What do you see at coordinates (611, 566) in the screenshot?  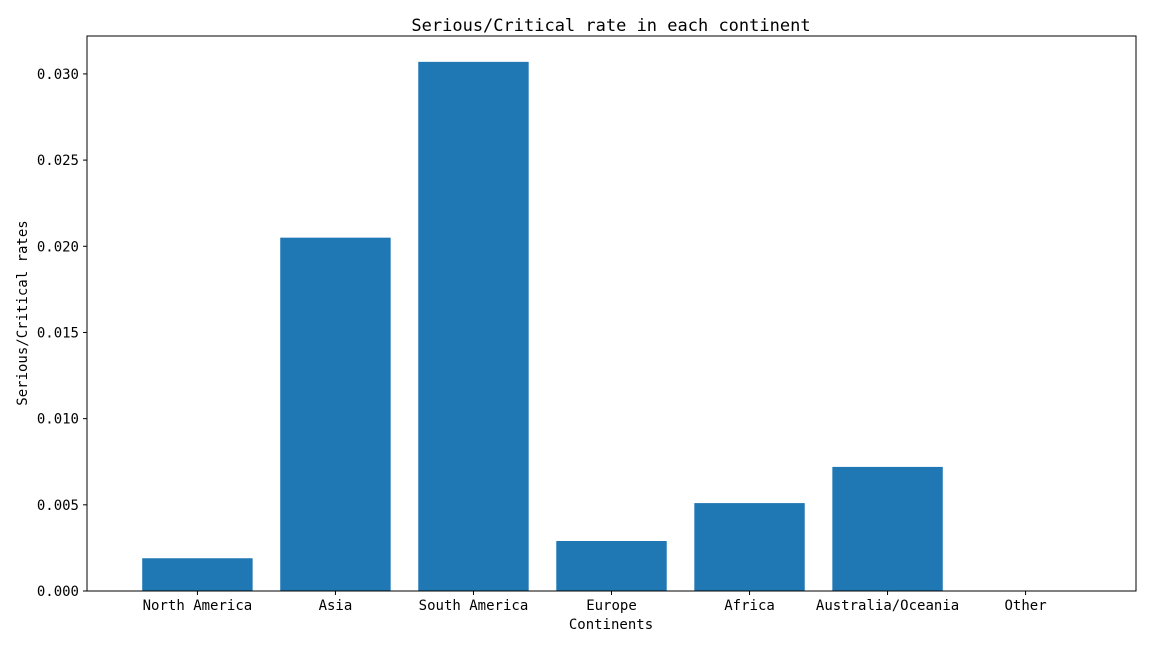 I see `bar-europe` at bounding box center [611, 566].